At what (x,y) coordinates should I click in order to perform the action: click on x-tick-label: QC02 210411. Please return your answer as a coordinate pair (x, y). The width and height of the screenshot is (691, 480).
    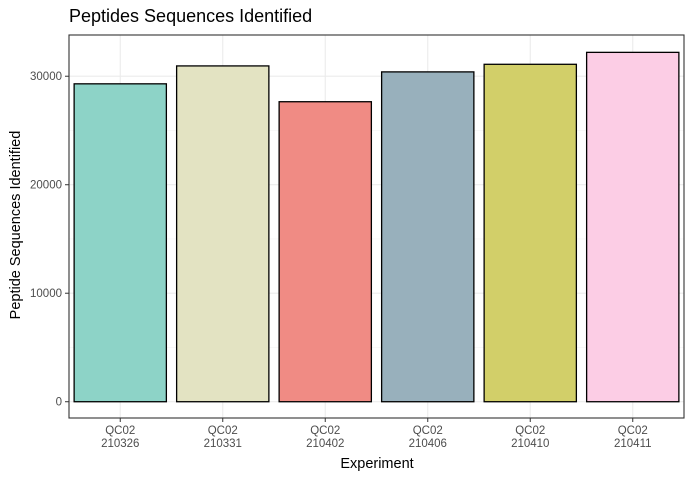
    Looking at the image, I should click on (633, 437).